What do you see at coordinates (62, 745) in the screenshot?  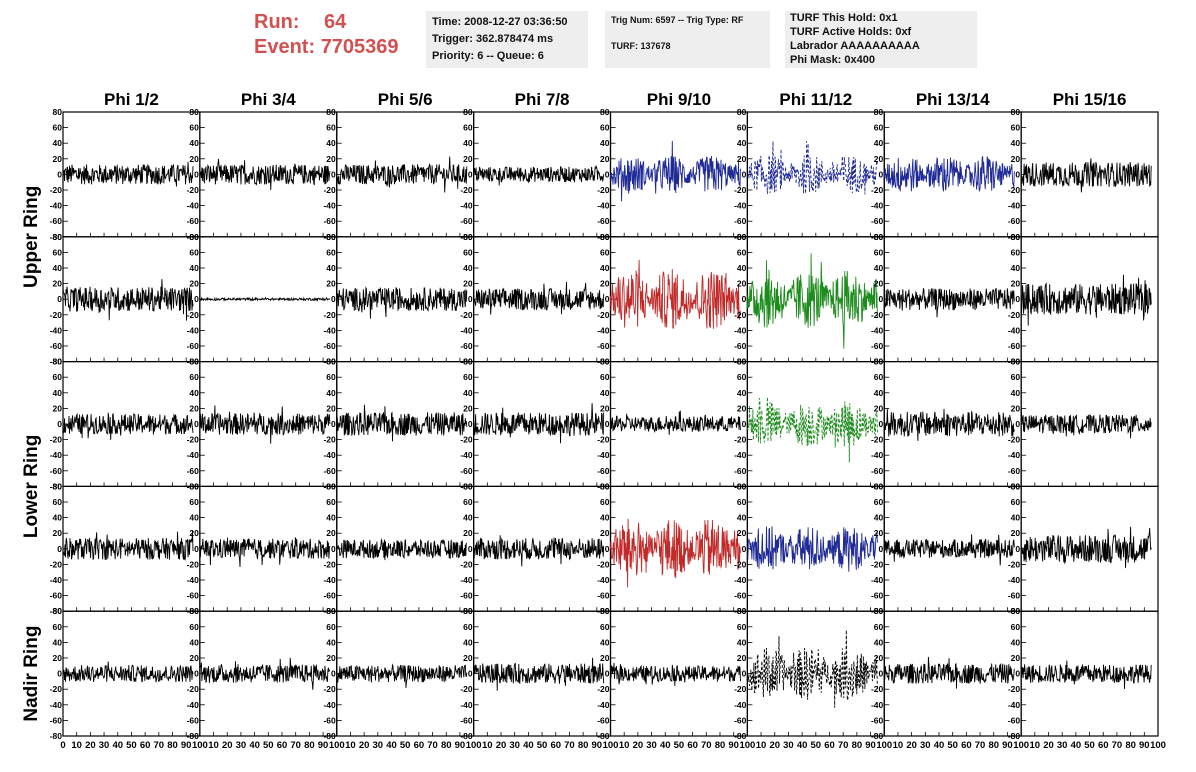 I see `x-tick-label: 0` at bounding box center [62, 745].